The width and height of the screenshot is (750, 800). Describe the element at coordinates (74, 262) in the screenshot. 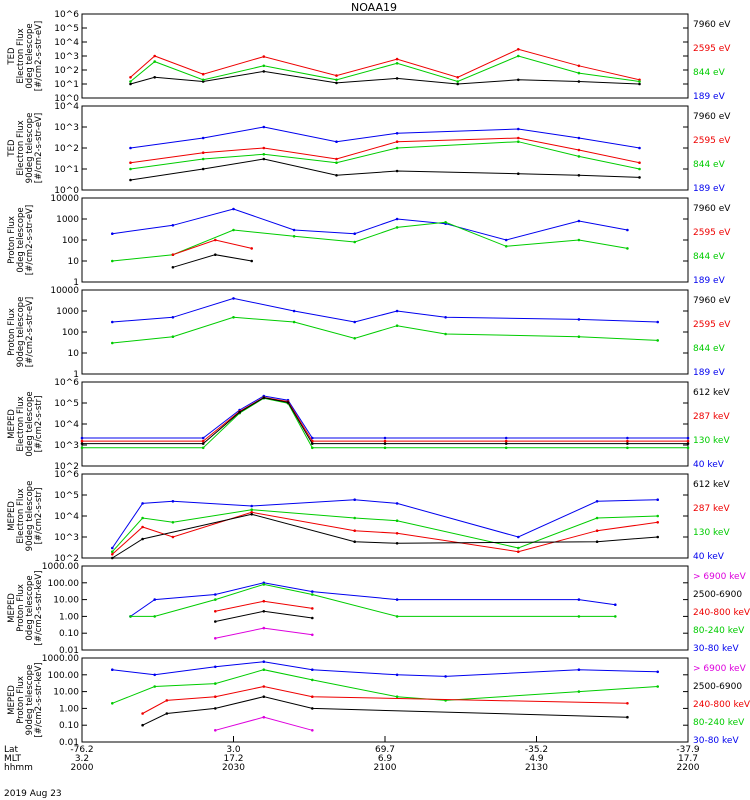

I see `y-tick-label: 10` at that location.